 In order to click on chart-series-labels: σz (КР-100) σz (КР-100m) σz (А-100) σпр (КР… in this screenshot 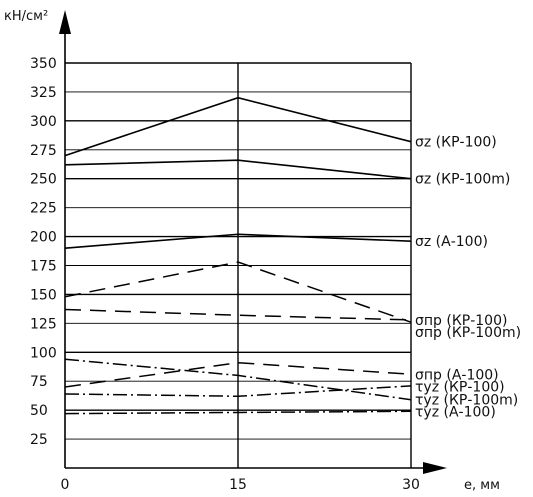, I will do `click(468, 278)`.